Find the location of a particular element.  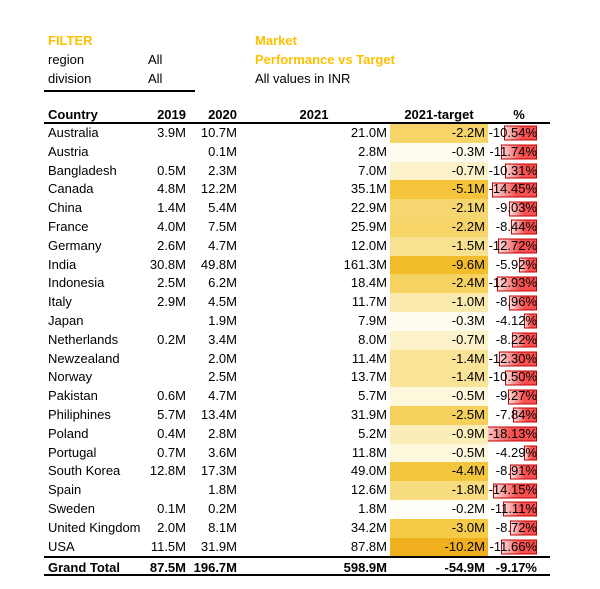

filter-division-value: All is located at coordinates (155, 78).